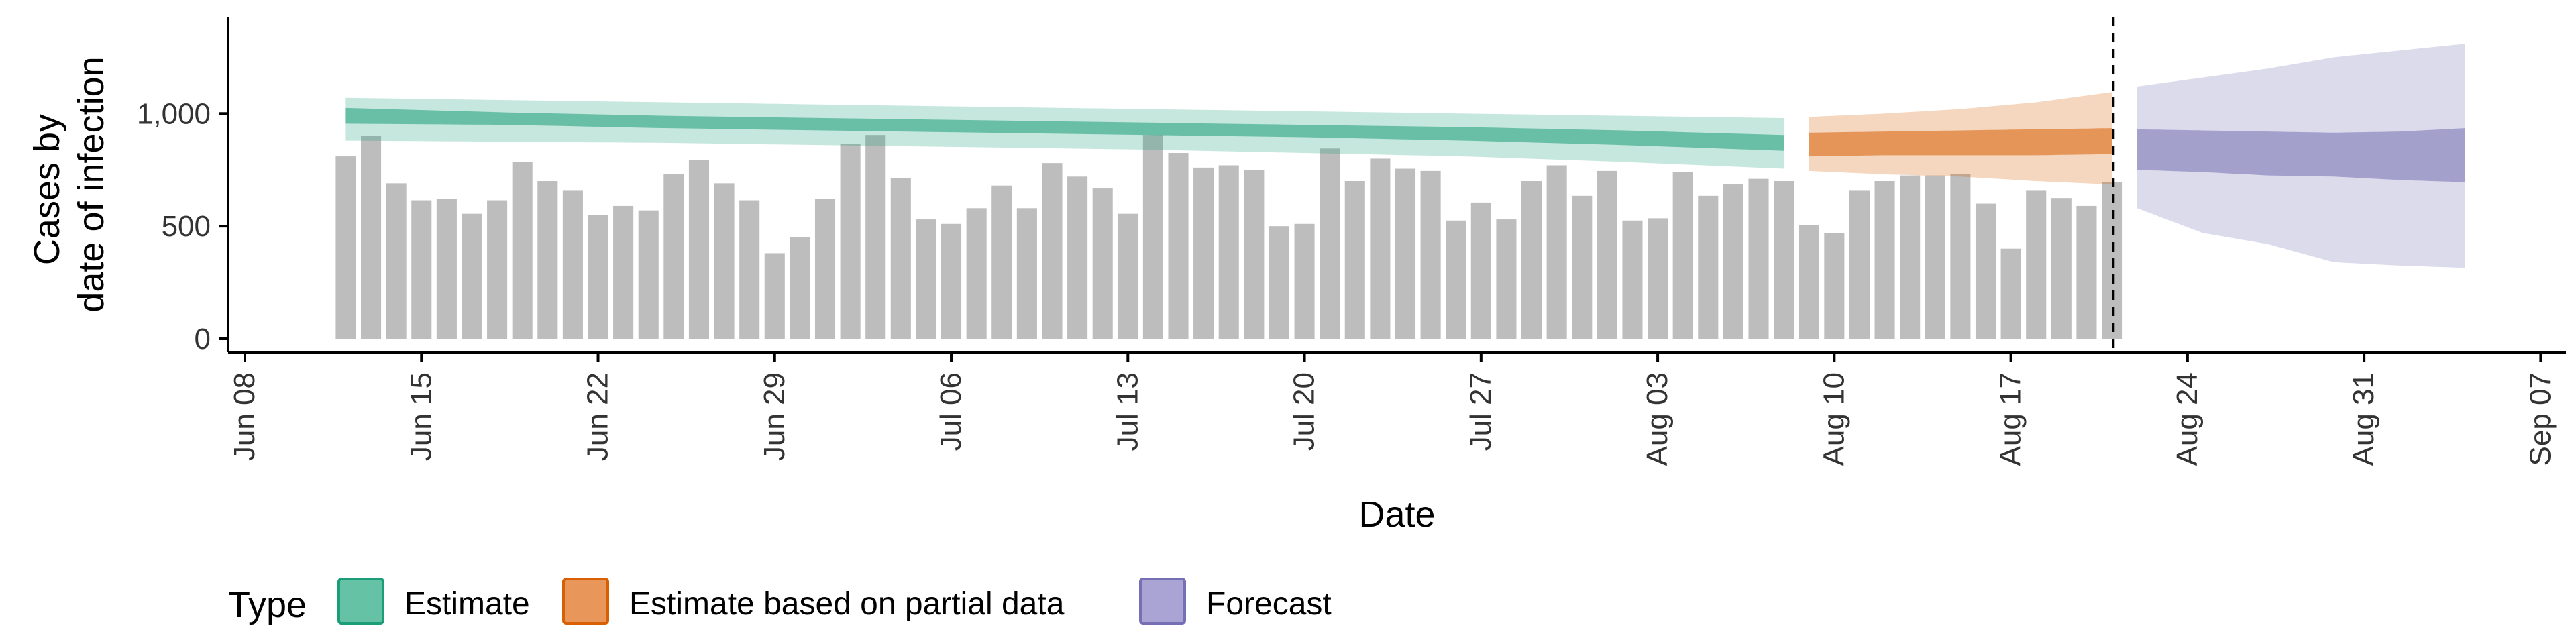  Describe the element at coordinates (186, 226) in the screenshot. I see `y-tick-label: 500` at that location.